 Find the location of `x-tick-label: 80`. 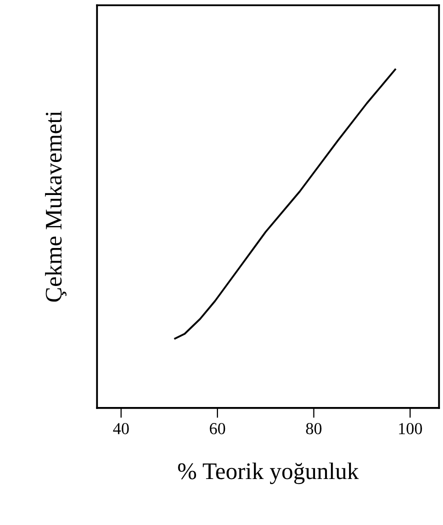

x-tick-label: 80 is located at coordinates (314, 428).